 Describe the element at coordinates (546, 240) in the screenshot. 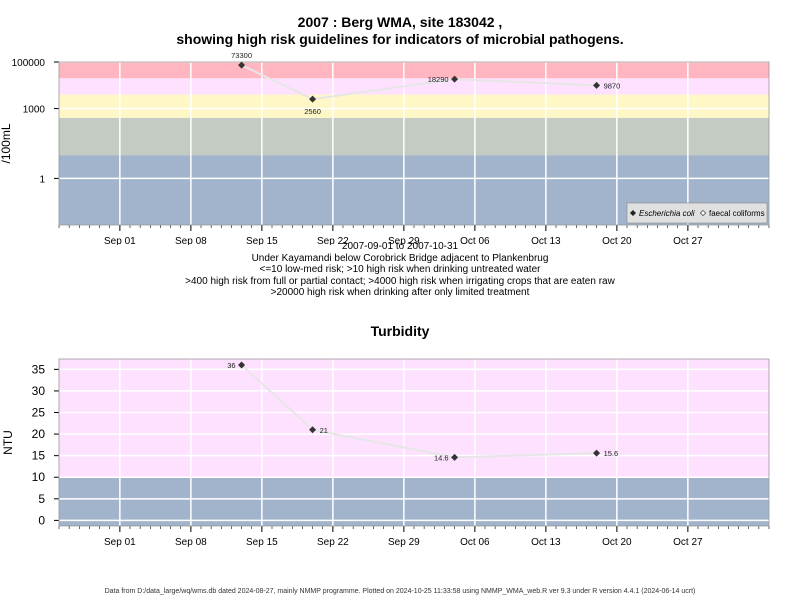

I see `microbial-x-tick-label: Oct 13` at that location.